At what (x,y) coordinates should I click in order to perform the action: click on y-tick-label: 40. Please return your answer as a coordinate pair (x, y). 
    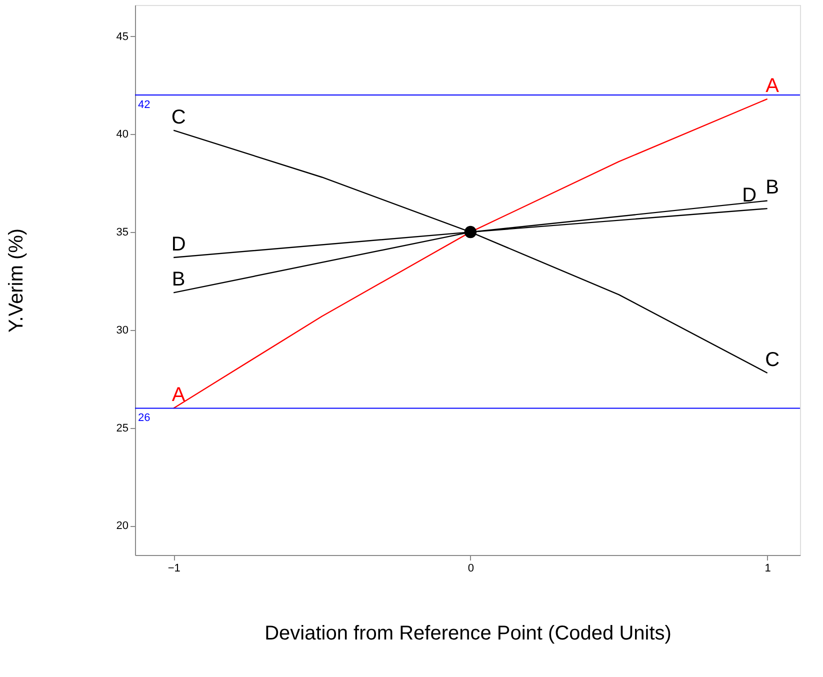
    Looking at the image, I should click on (122, 134).